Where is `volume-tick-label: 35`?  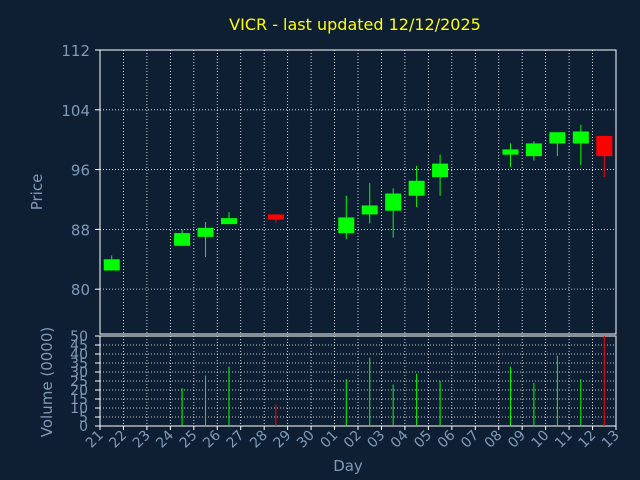 volume-tick-label: 35 is located at coordinates (79, 364).